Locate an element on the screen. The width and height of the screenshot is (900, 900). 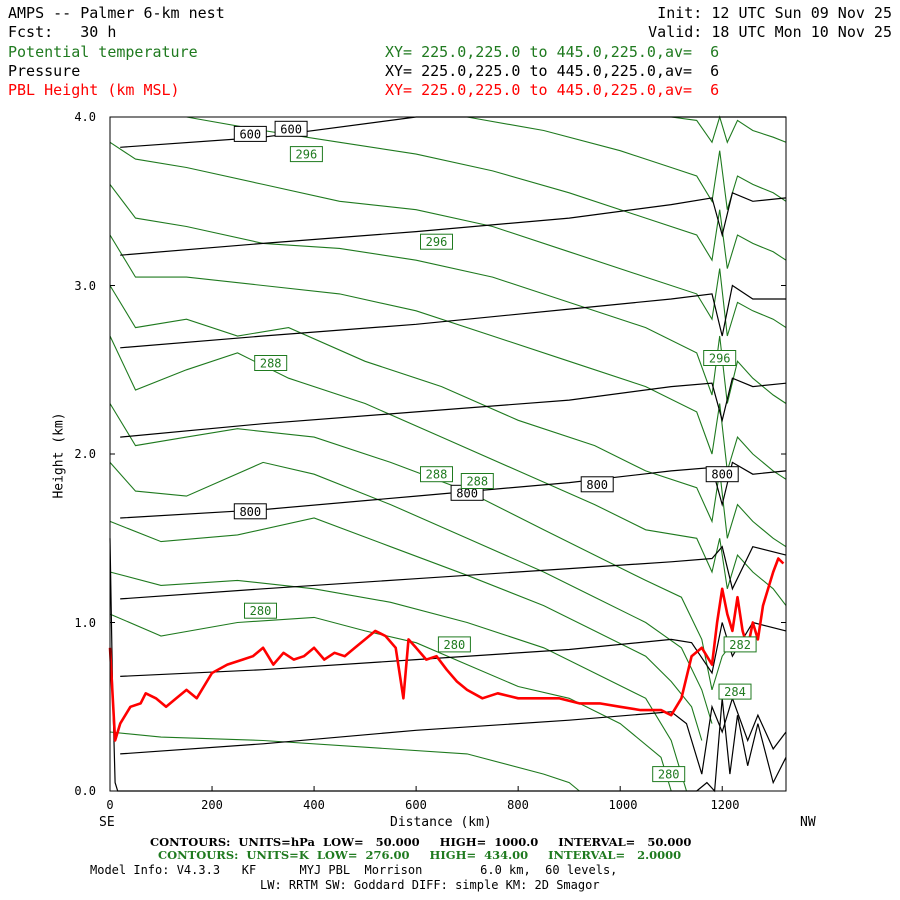
contour-label: 282 is located at coordinates (740, 645).